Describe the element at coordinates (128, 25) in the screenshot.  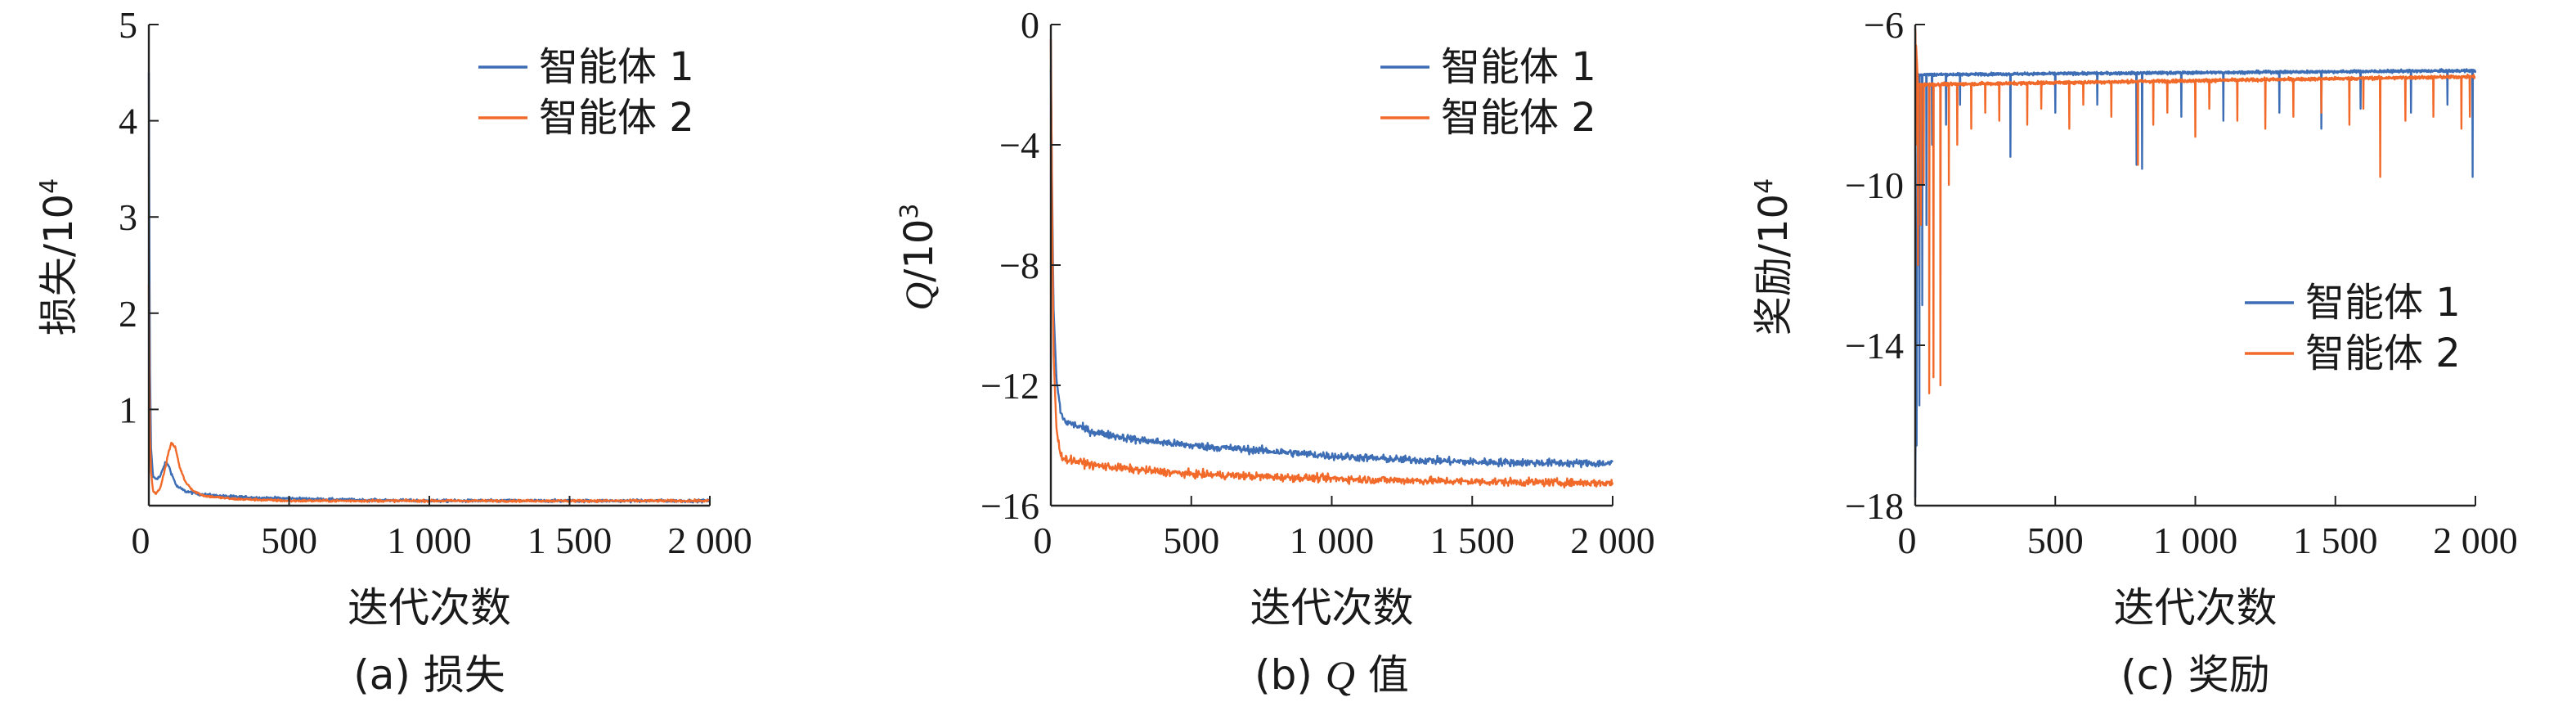
I see `y-tick-label: 5` at that location.